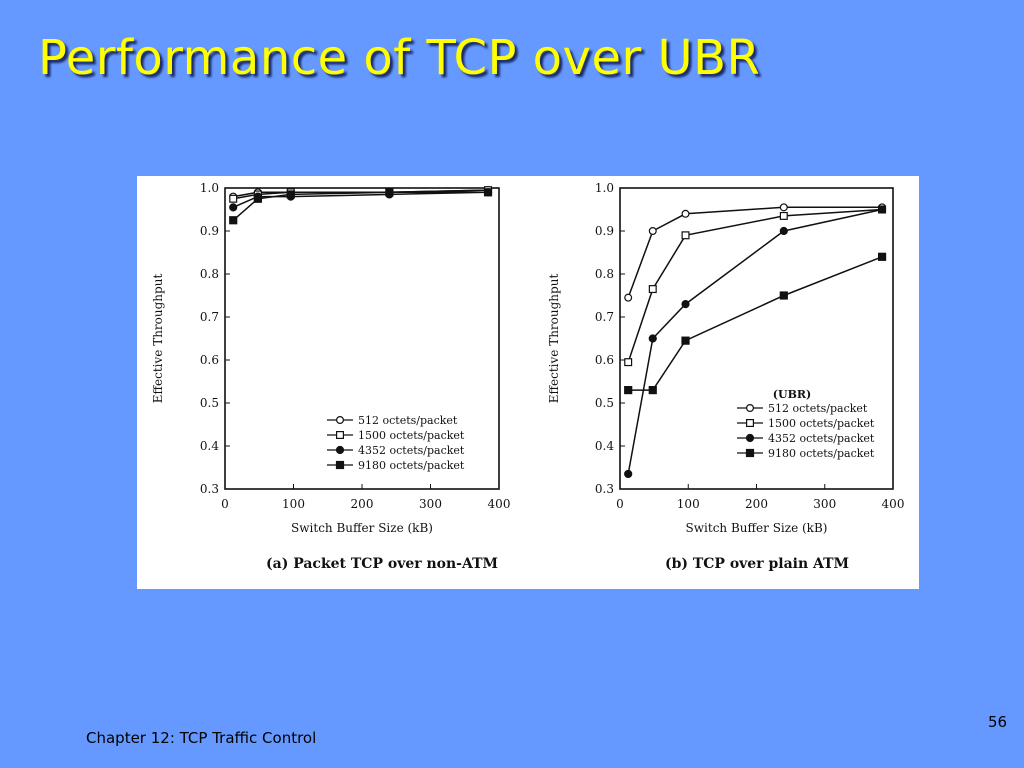  What do you see at coordinates (604, 489) in the screenshot?
I see `chart-b-ytick-label: 0.3` at bounding box center [604, 489].